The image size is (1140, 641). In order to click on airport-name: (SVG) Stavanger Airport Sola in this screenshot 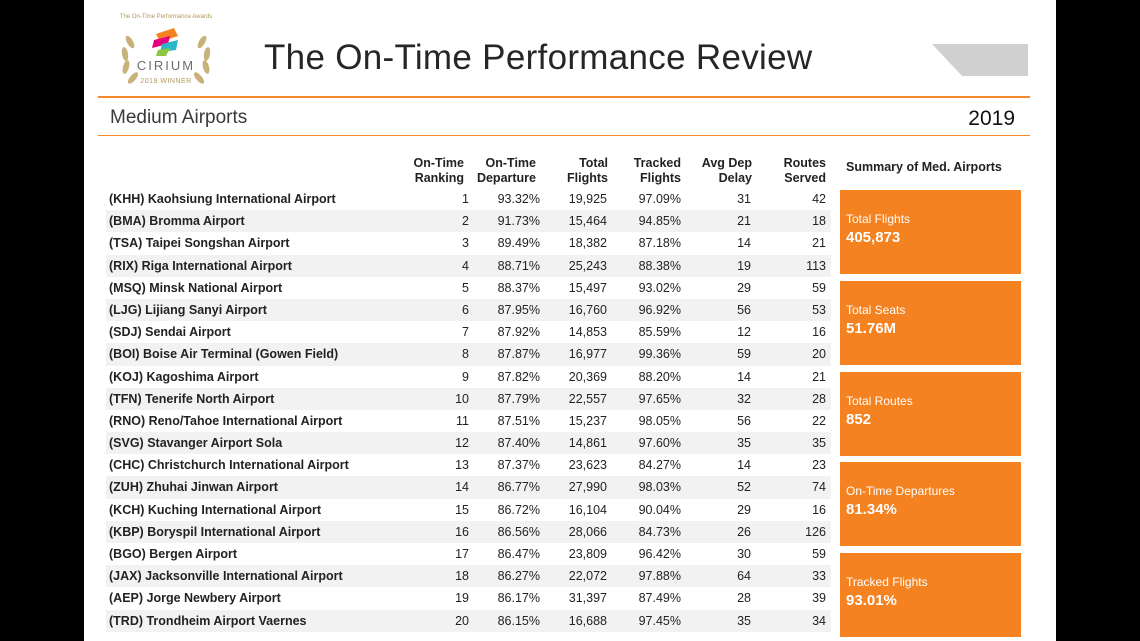, I will do `click(196, 443)`.